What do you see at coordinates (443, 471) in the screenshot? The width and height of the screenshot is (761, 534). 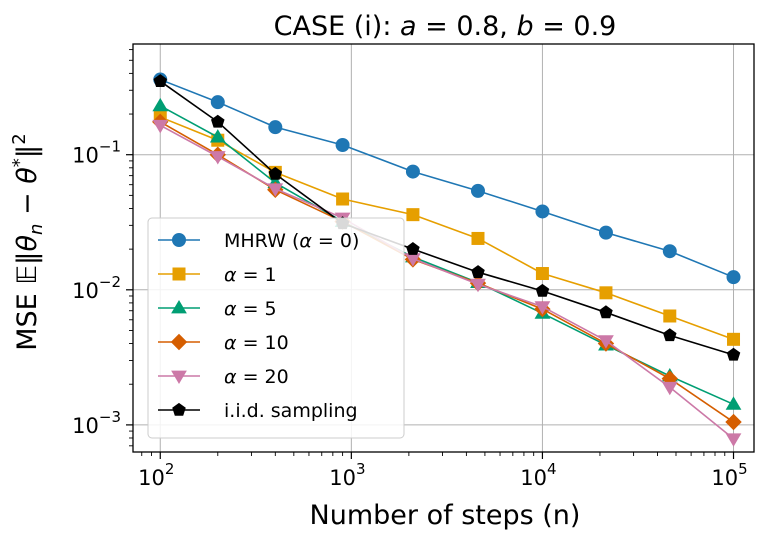 I see `x-ticks: 10² 10³ 10⁴ 10⁵` at bounding box center [443, 471].